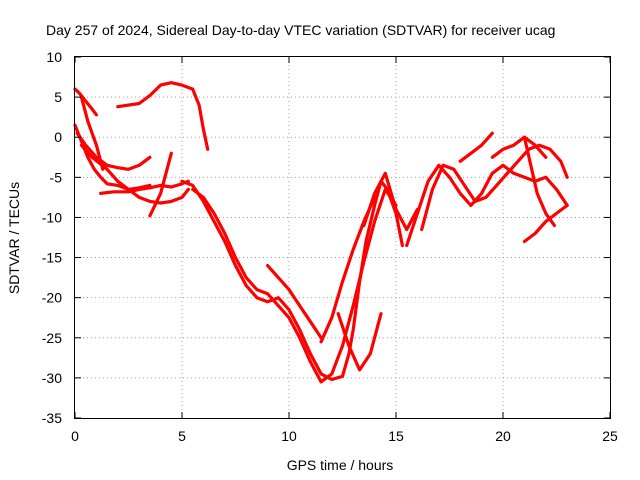 Image resolution: width=640 pixels, height=480 pixels. What do you see at coordinates (54, 57) in the screenshot?
I see `y-tick-label-9: 10` at bounding box center [54, 57].